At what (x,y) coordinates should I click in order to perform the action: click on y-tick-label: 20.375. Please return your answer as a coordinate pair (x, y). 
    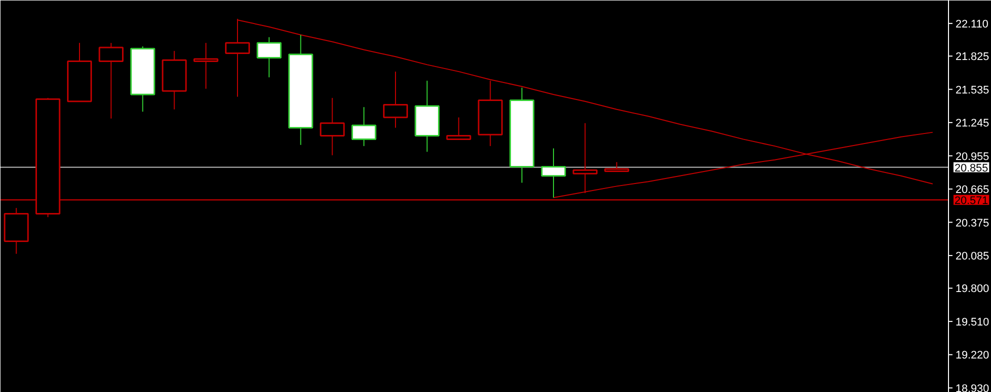
    Looking at the image, I should click on (973, 223).